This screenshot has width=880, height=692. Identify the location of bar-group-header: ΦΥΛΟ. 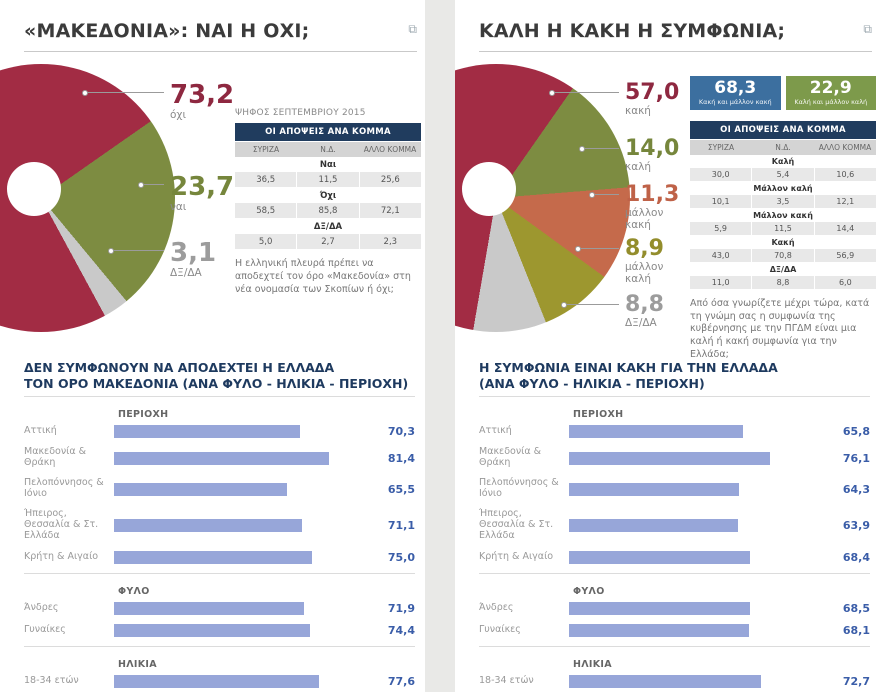
(219, 585).